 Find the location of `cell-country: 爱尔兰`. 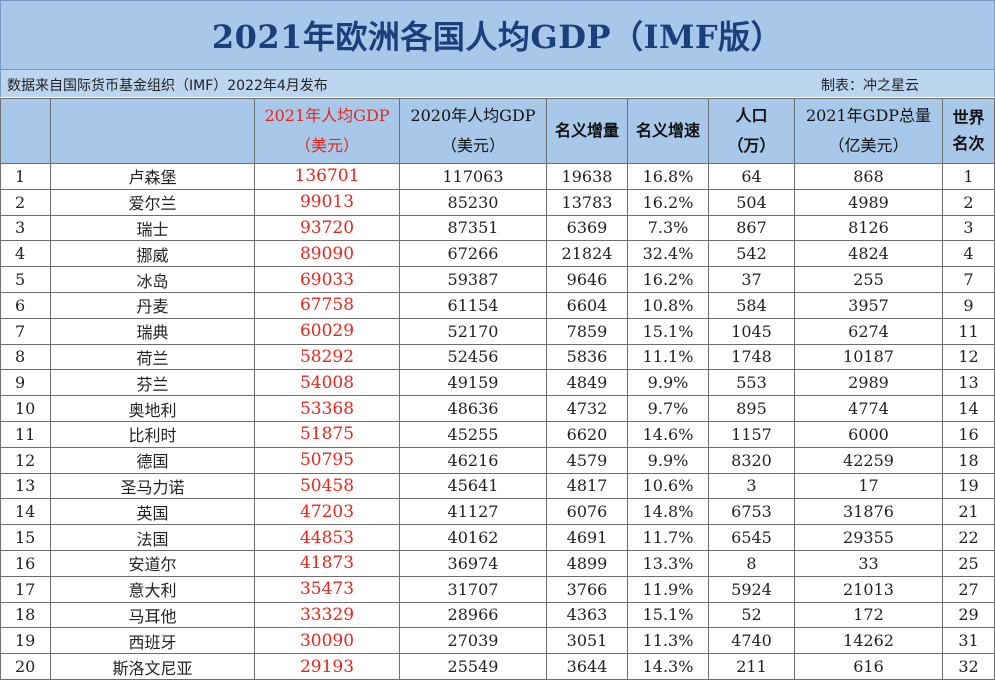

cell-country: 爱尔兰 is located at coordinates (152, 202).